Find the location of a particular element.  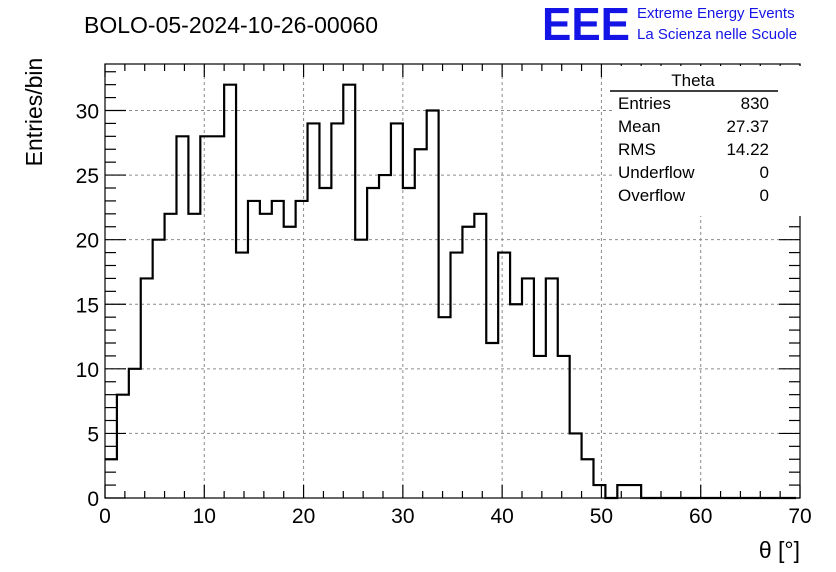

stats-title: Theta is located at coordinates (693, 80).